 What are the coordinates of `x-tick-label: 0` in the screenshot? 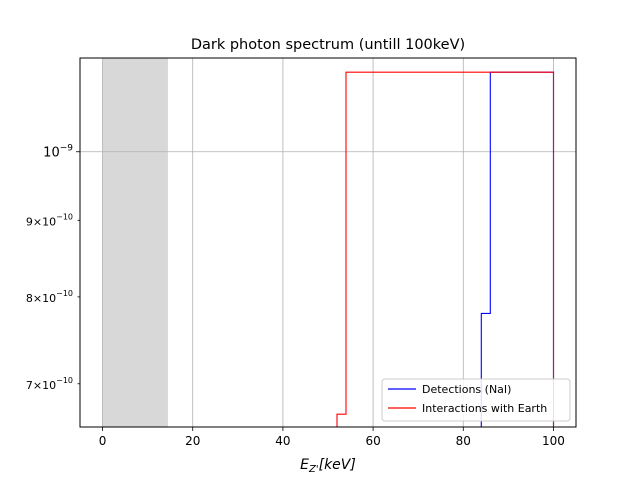 It's located at (103, 441).